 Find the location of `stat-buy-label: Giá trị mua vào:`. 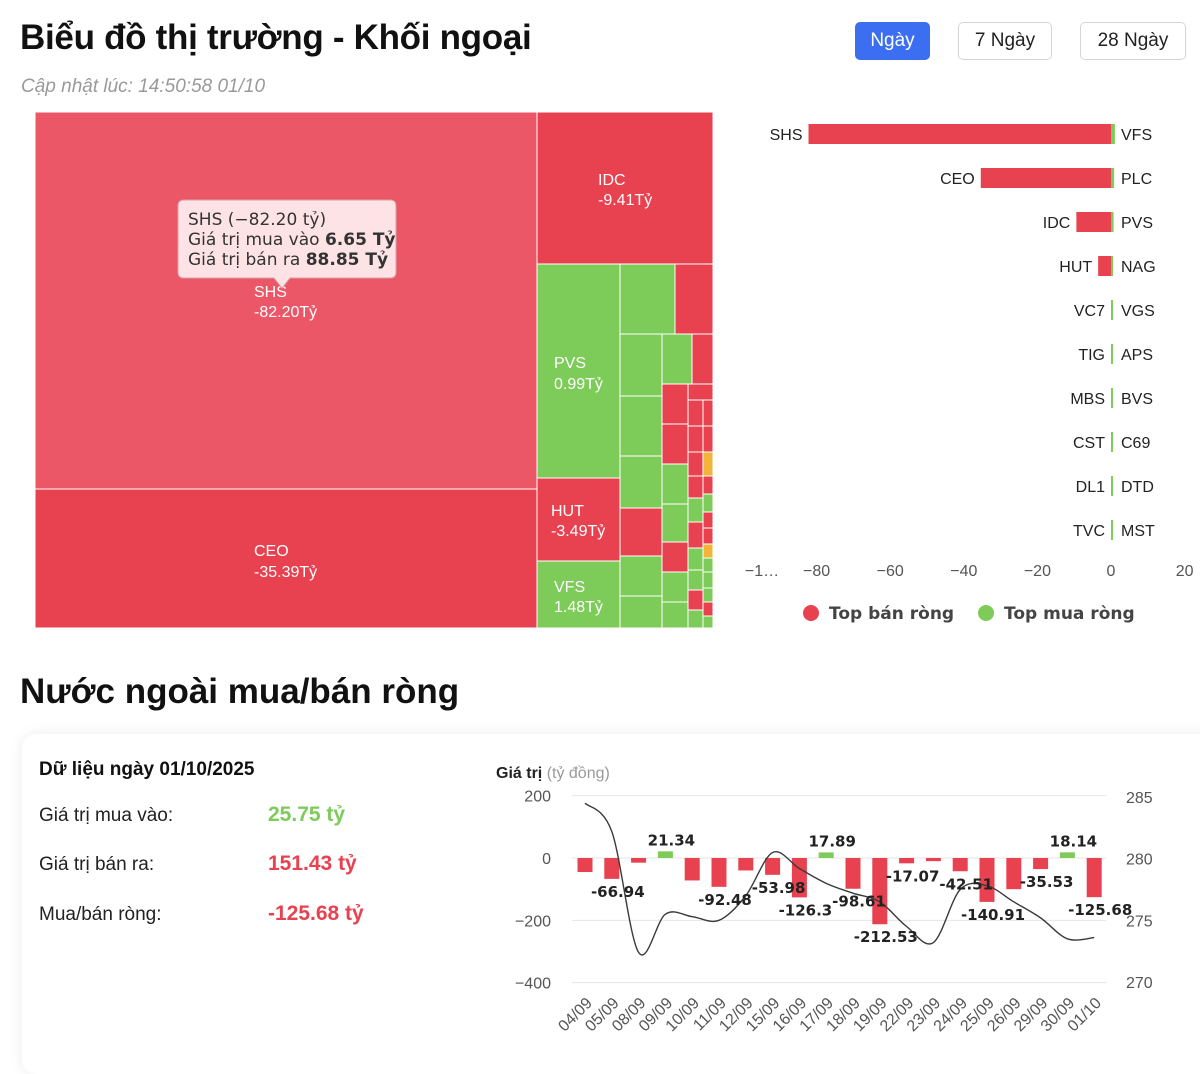

stat-buy-label: Giá trị mua vào: is located at coordinates (106, 815).